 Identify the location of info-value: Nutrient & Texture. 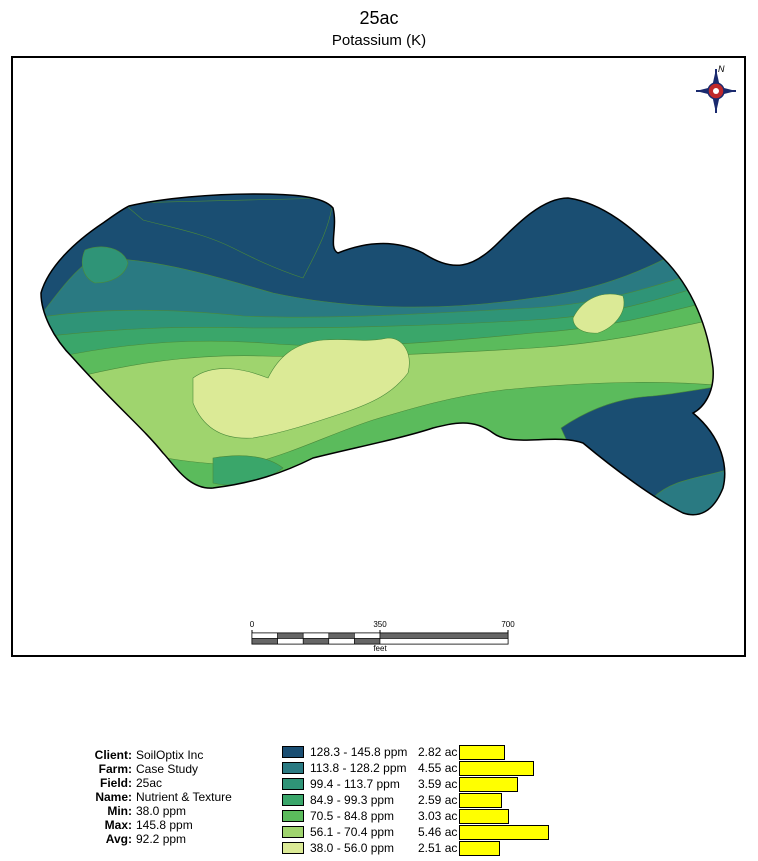
(184, 797).